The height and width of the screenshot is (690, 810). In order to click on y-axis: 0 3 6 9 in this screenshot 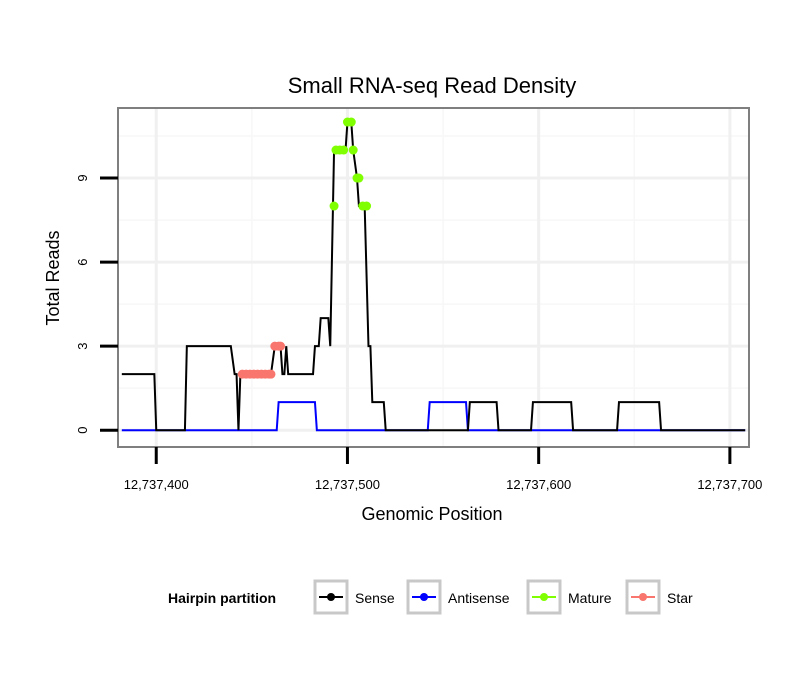, I will do `click(96, 304)`.